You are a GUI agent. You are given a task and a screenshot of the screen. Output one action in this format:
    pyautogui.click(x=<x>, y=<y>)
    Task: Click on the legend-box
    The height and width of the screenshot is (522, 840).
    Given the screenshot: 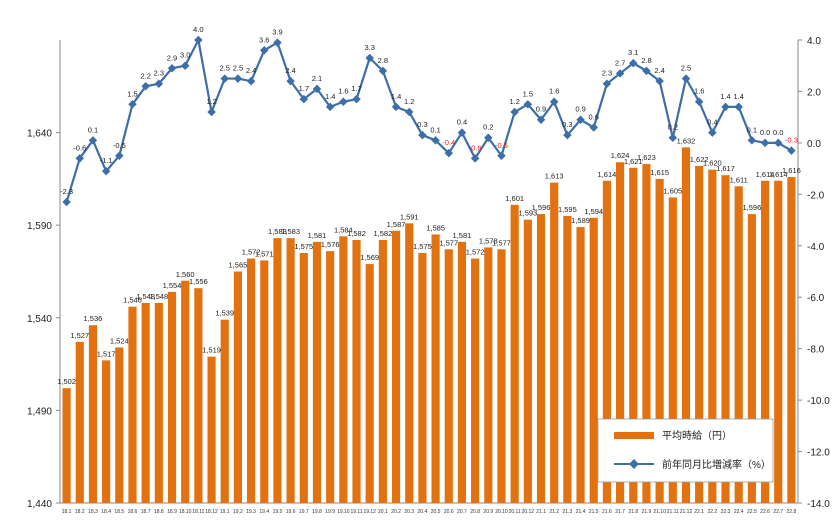 What is the action you would take?
    pyautogui.click(x=685, y=450)
    